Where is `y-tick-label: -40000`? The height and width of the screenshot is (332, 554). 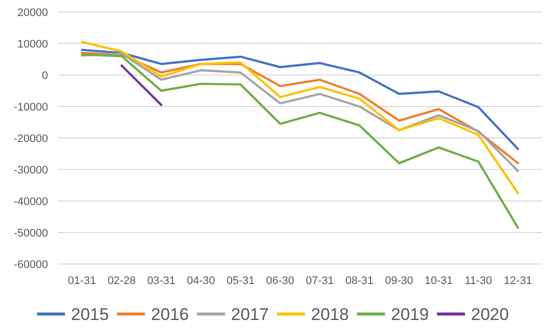
y-tick-label: -40000 is located at coordinates (31, 202).